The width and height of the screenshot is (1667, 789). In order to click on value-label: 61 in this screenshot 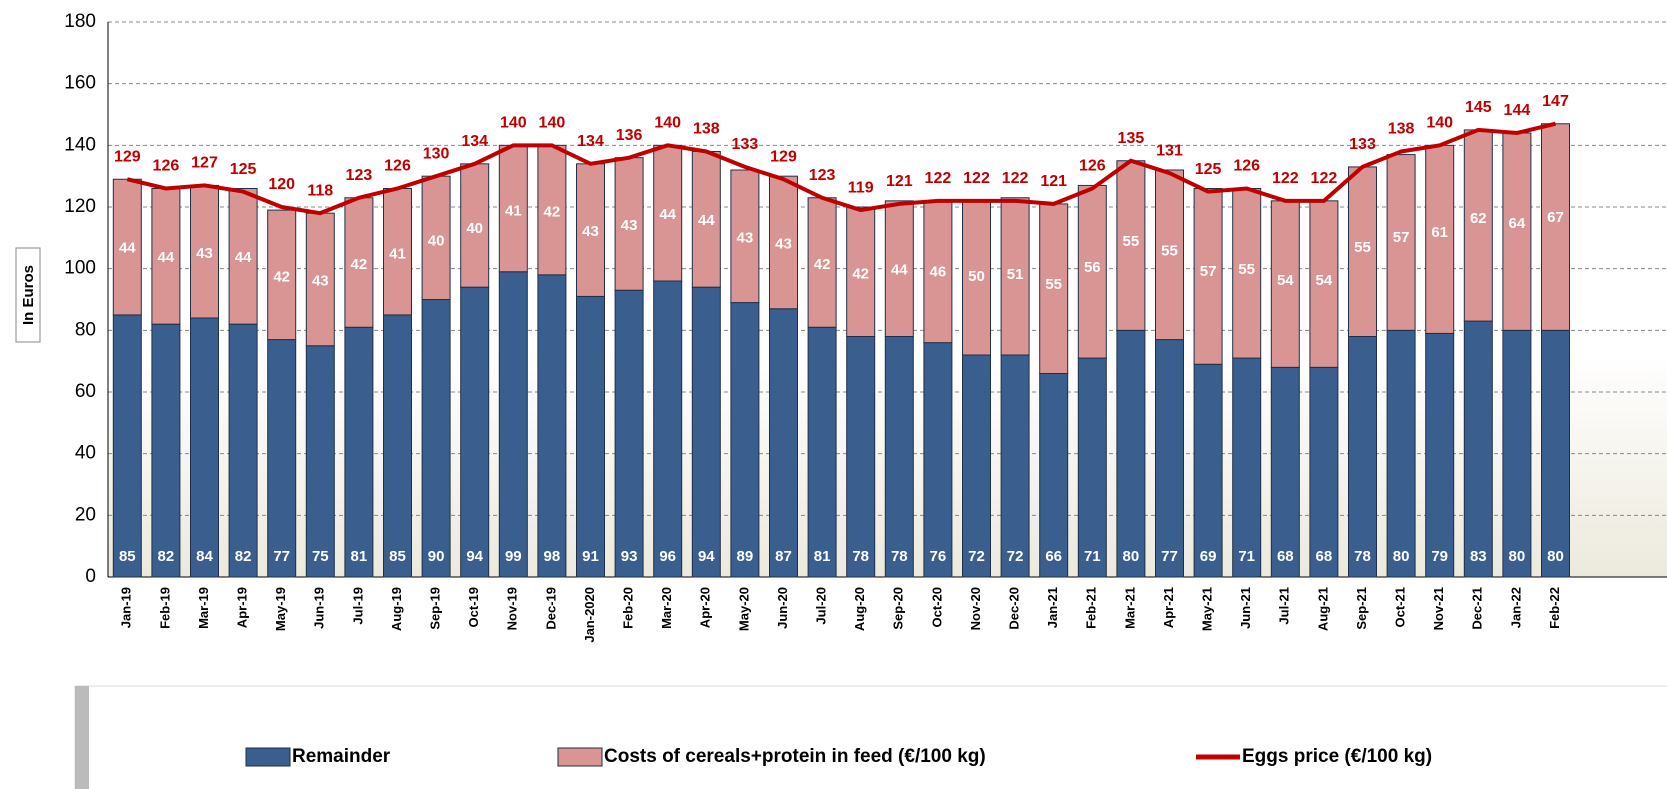, I will do `click(1439, 232)`.